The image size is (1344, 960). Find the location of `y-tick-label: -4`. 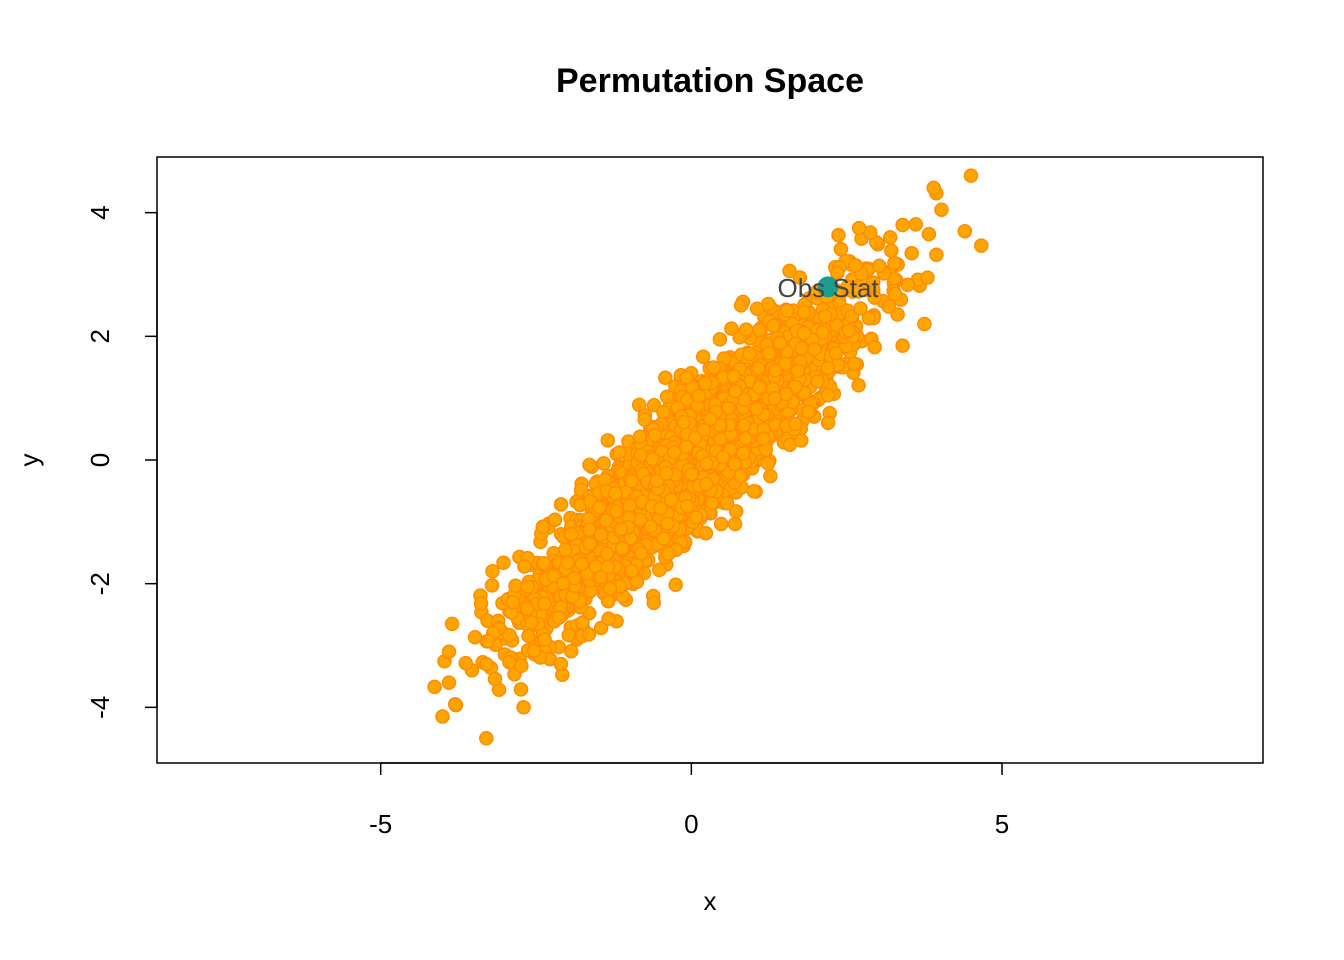

y-tick-label: -4 is located at coordinates (100, 707).